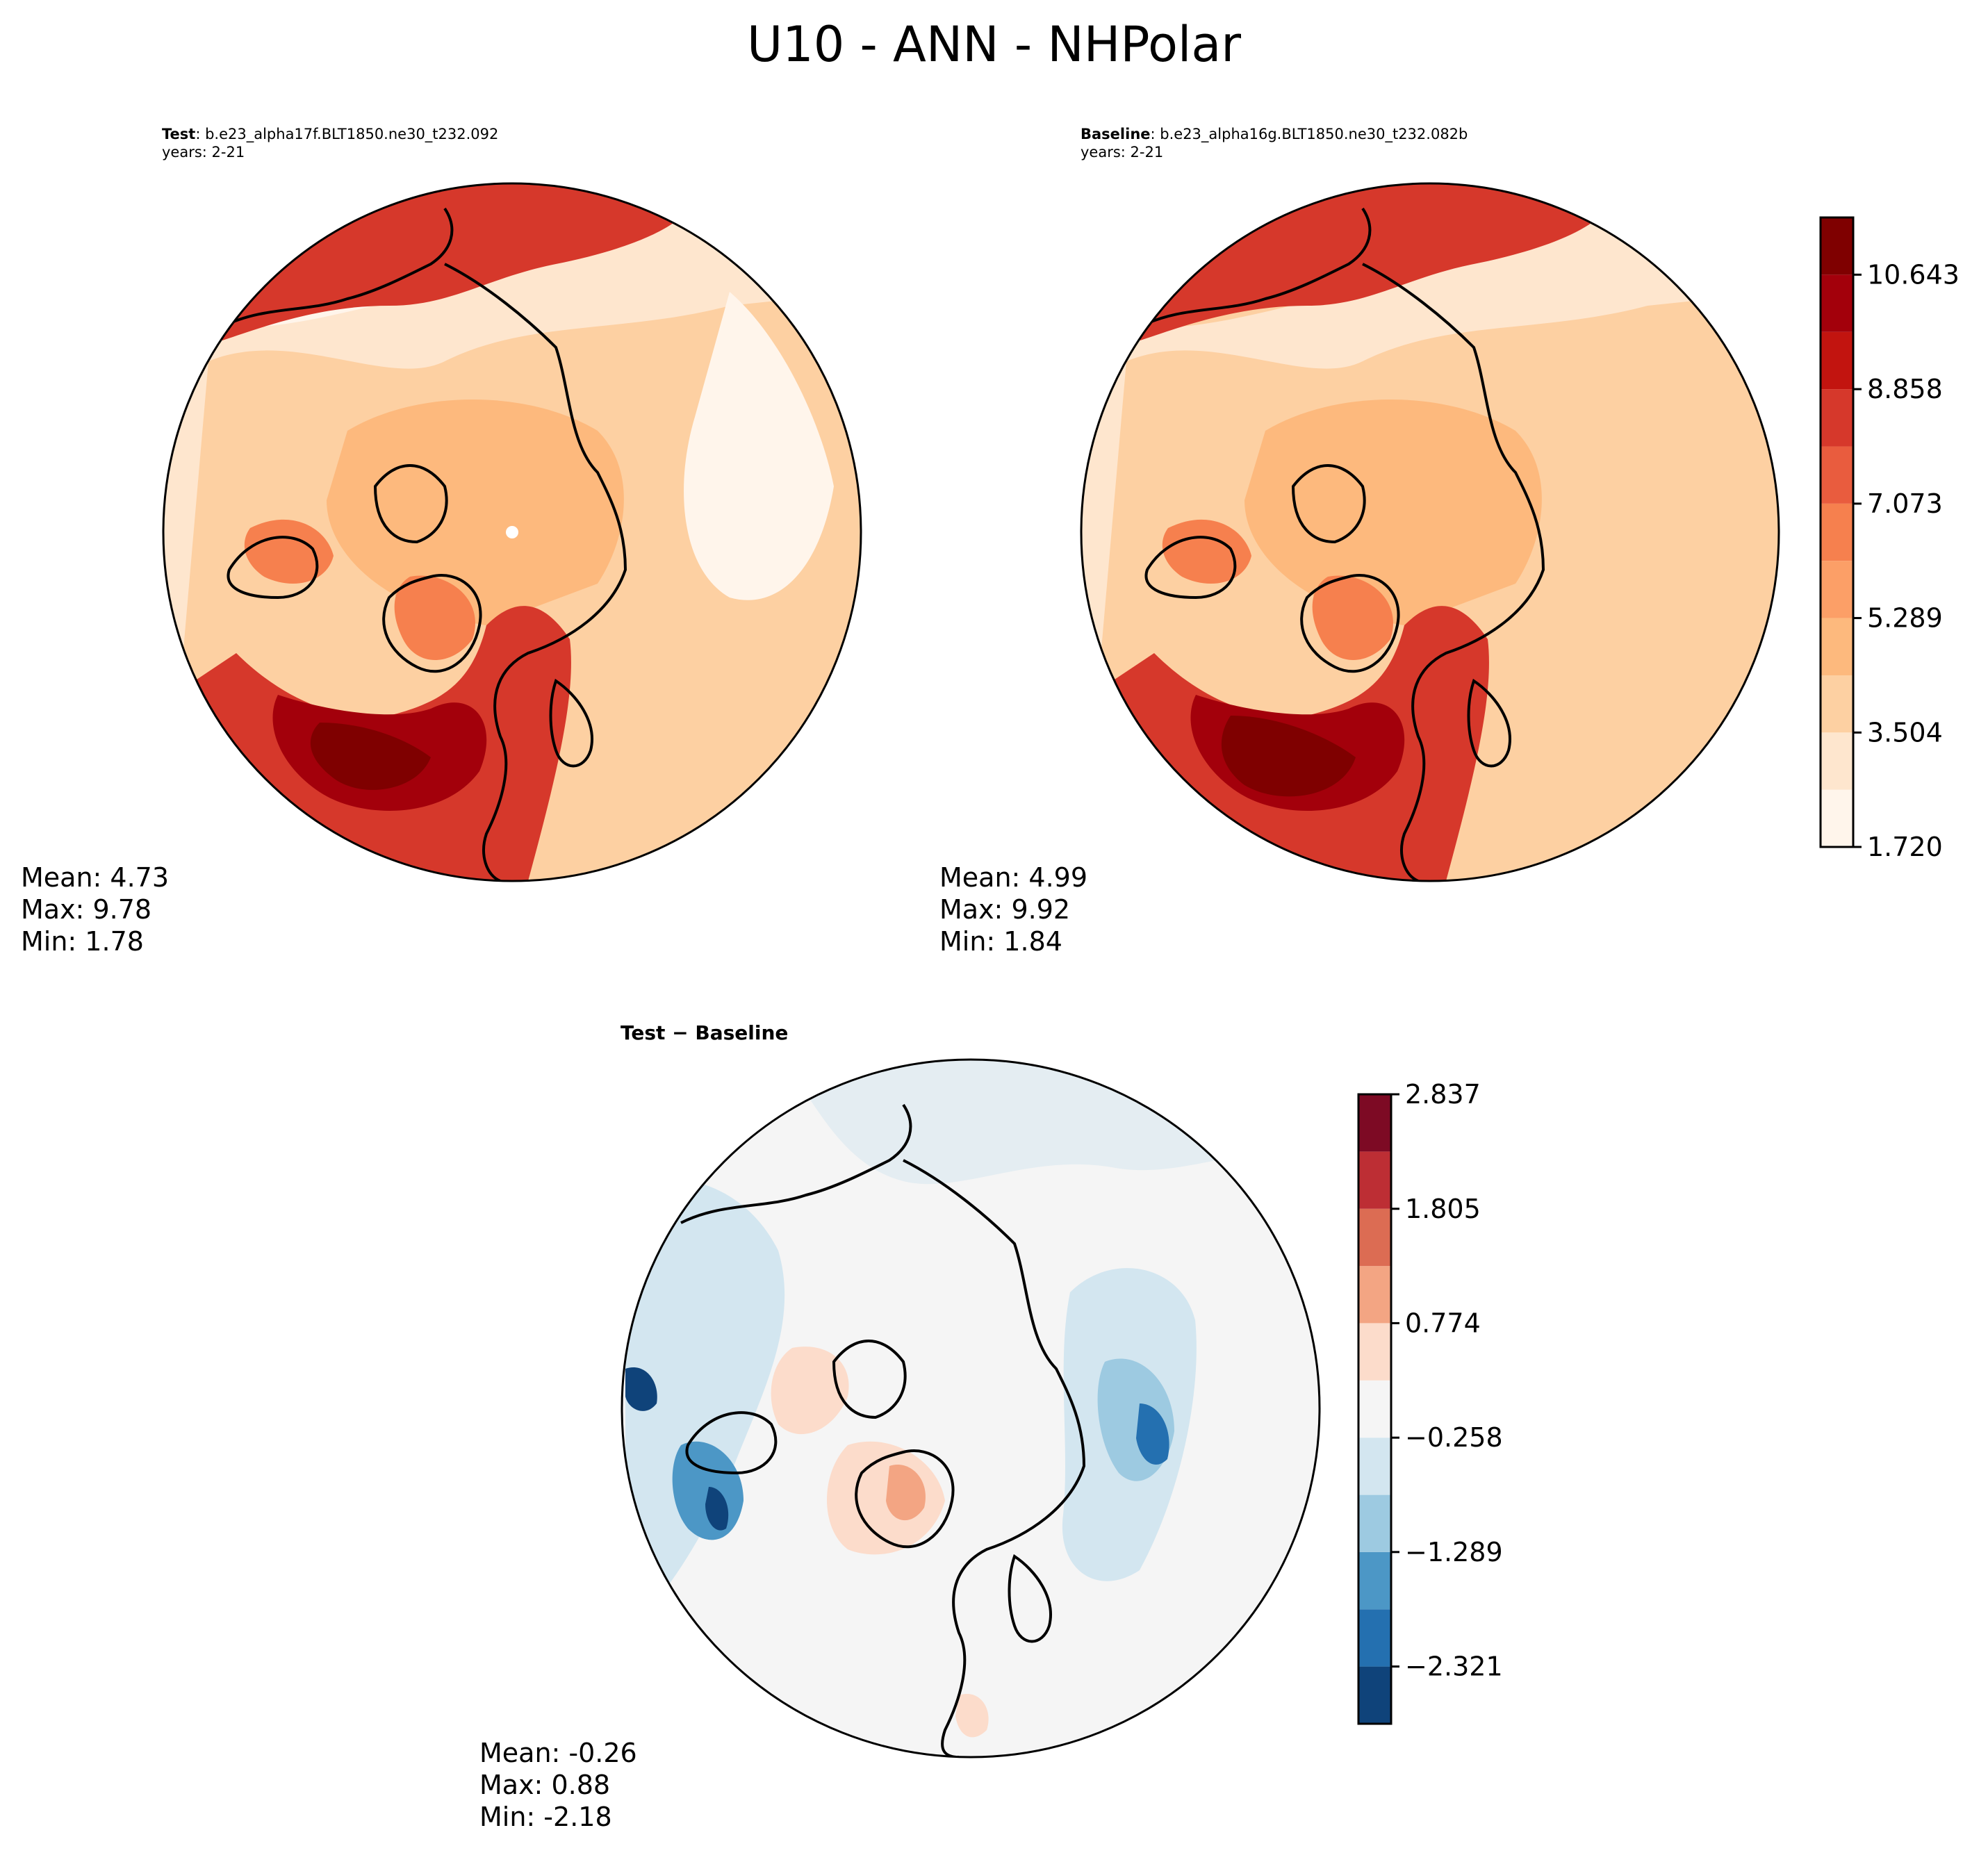 Image resolution: width=1988 pixels, height=1853 pixels. What do you see at coordinates (1393, 512) in the screenshot?
I see `baseline-field-arctic` at bounding box center [1393, 512].